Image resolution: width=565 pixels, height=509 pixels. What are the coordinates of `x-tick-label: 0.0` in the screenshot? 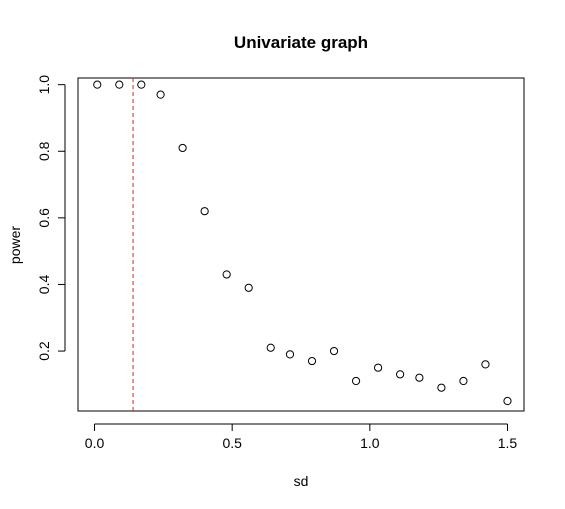 It's located at (95, 443).